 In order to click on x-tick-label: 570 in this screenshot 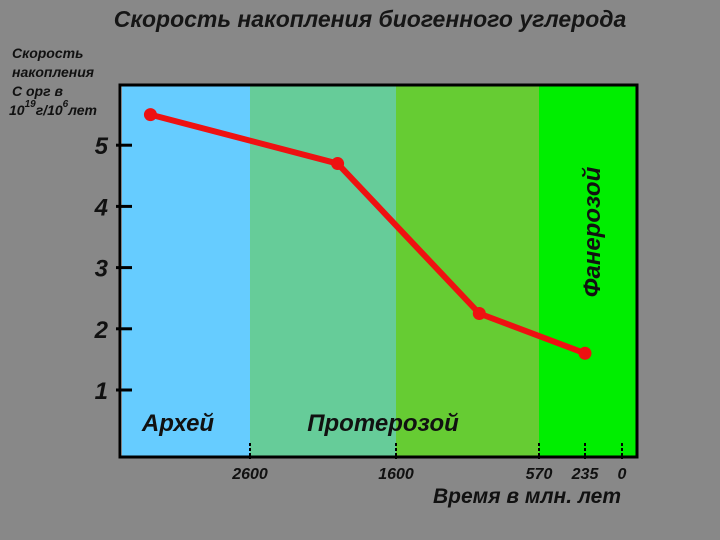, I will do `click(539, 474)`.